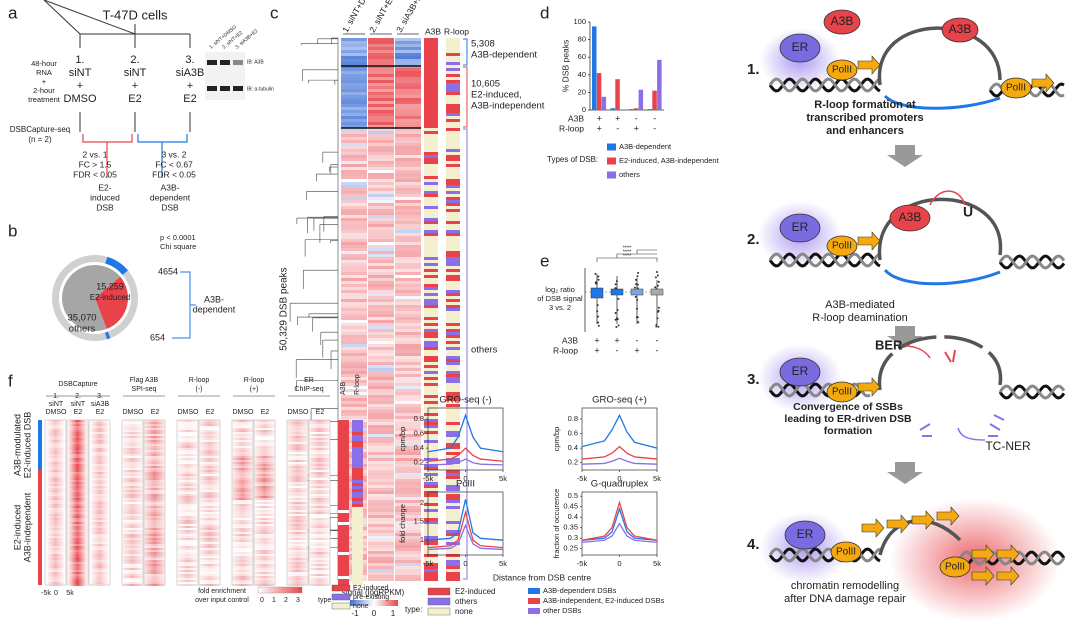 The height and width of the screenshot is (623, 1080). I want to click on transcription-arrow, so click(869, 387).